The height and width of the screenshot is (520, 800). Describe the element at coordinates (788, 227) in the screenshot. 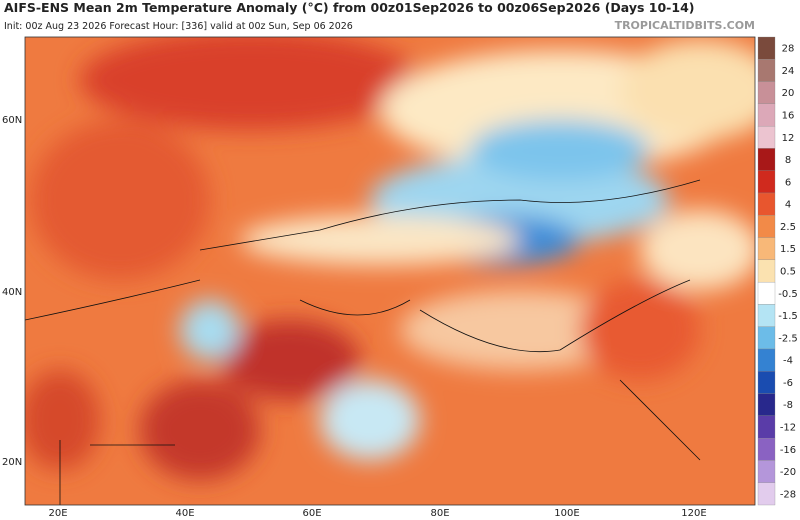

I see `colorbar-label: 2.5` at that location.